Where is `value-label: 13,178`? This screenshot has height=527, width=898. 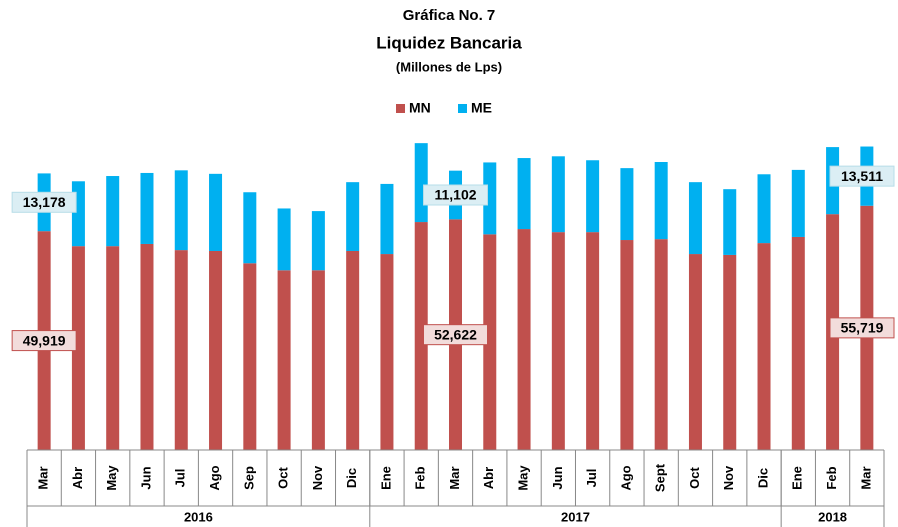 value-label: 13,178 is located at coordinates (44, 202).